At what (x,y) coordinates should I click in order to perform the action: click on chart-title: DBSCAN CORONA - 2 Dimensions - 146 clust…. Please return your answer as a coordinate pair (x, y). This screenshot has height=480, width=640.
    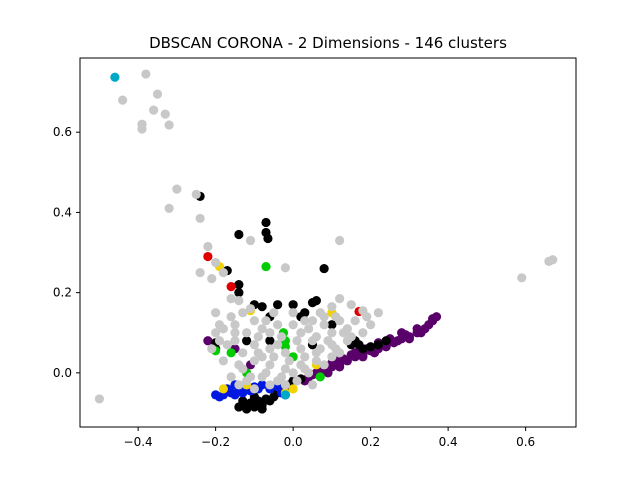
    Looking at the image, I should click on (328, 43).